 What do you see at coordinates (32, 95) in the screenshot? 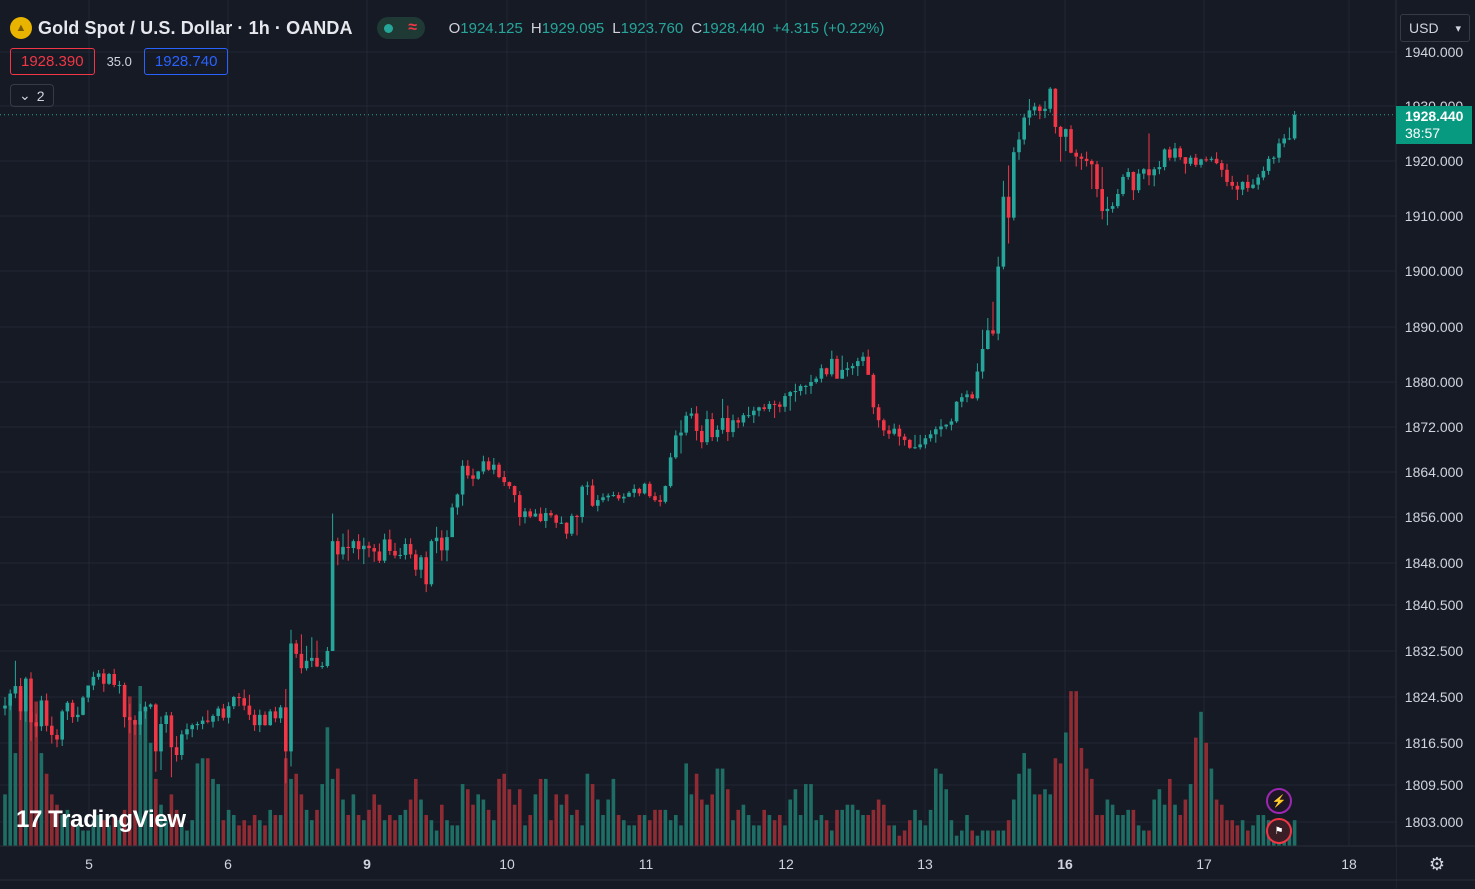
I see `indicators-toggle: ⌄ 2` at bounding box center [32, 95].